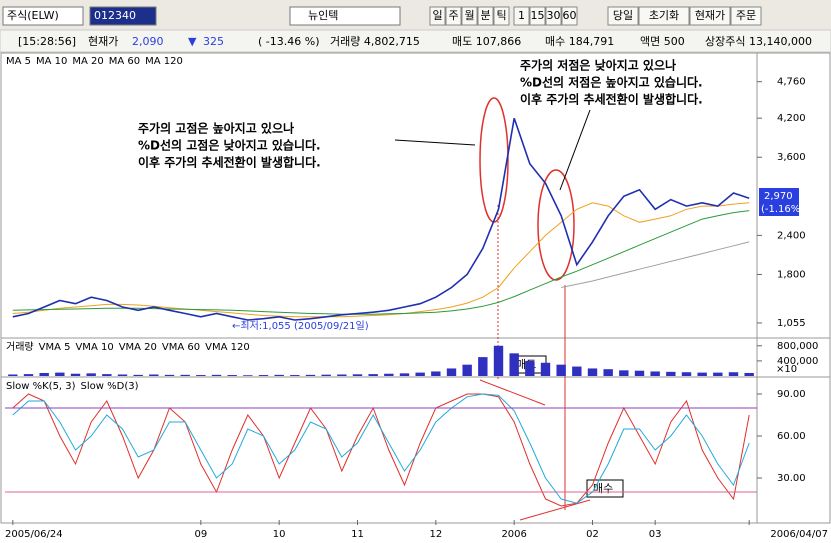 The image size is (831, 543). What do you see at coordinates (213, 41) in the screenshot?
I see `change: 325` at bounding box center [213, 41].